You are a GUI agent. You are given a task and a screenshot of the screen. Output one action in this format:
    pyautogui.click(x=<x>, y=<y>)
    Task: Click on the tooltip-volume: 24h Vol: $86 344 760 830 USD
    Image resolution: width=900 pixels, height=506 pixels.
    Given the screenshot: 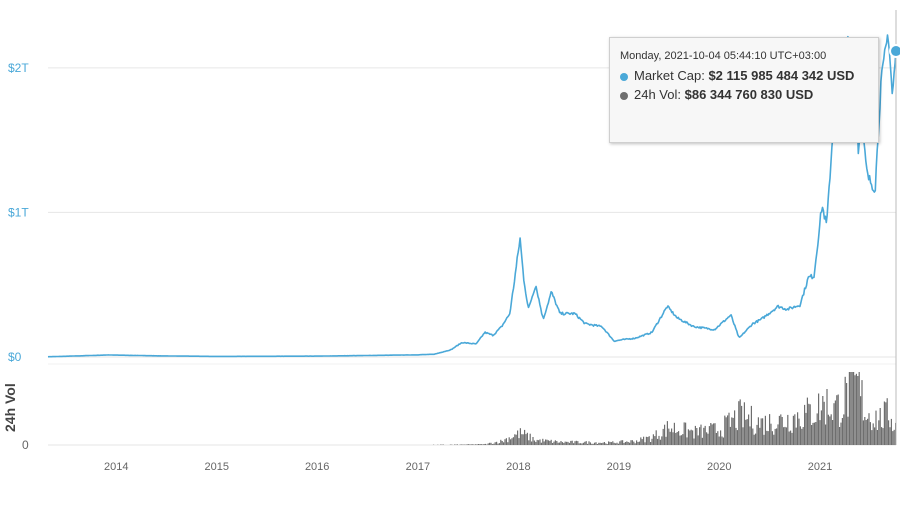 What is the action you would take?
    pyautogui.click(x=744, y=94)
    